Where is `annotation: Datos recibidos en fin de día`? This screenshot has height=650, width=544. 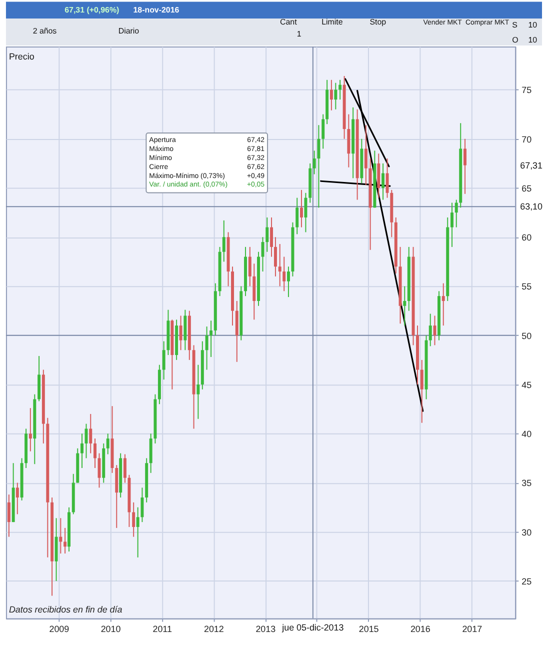
annotation: Datos recibidos en fin de día is located at coordinates (65, 609).